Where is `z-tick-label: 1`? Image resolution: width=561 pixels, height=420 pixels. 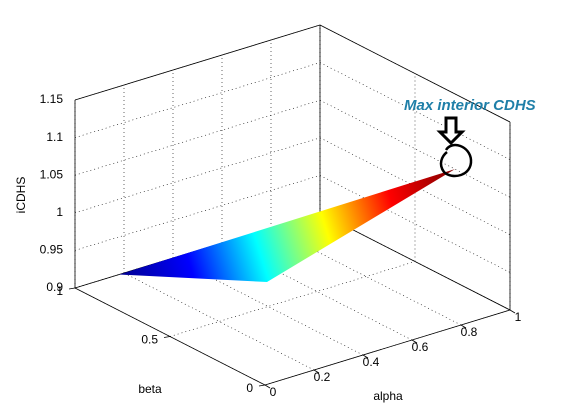
z-tick-label: 1 is located at coordinates (59, 212).